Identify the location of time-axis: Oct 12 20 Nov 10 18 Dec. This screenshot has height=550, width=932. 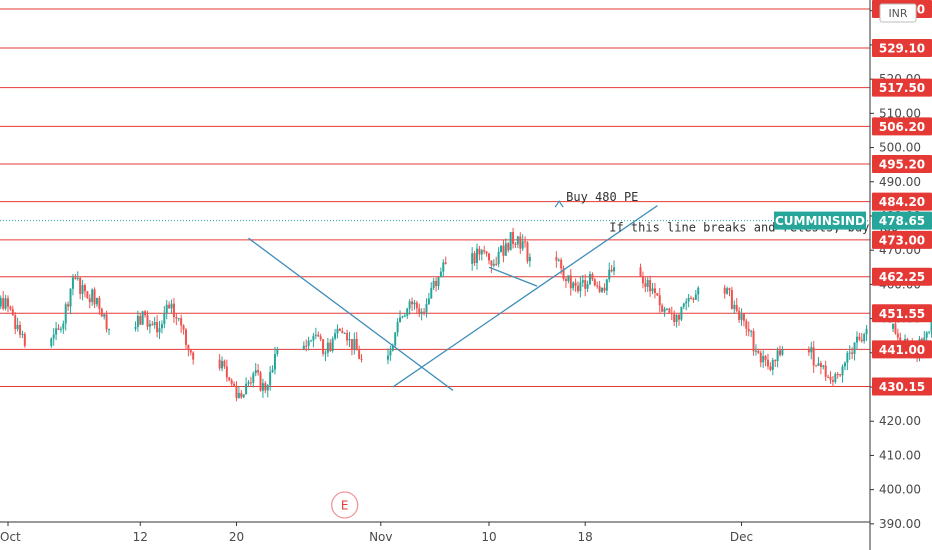
(435, 532).